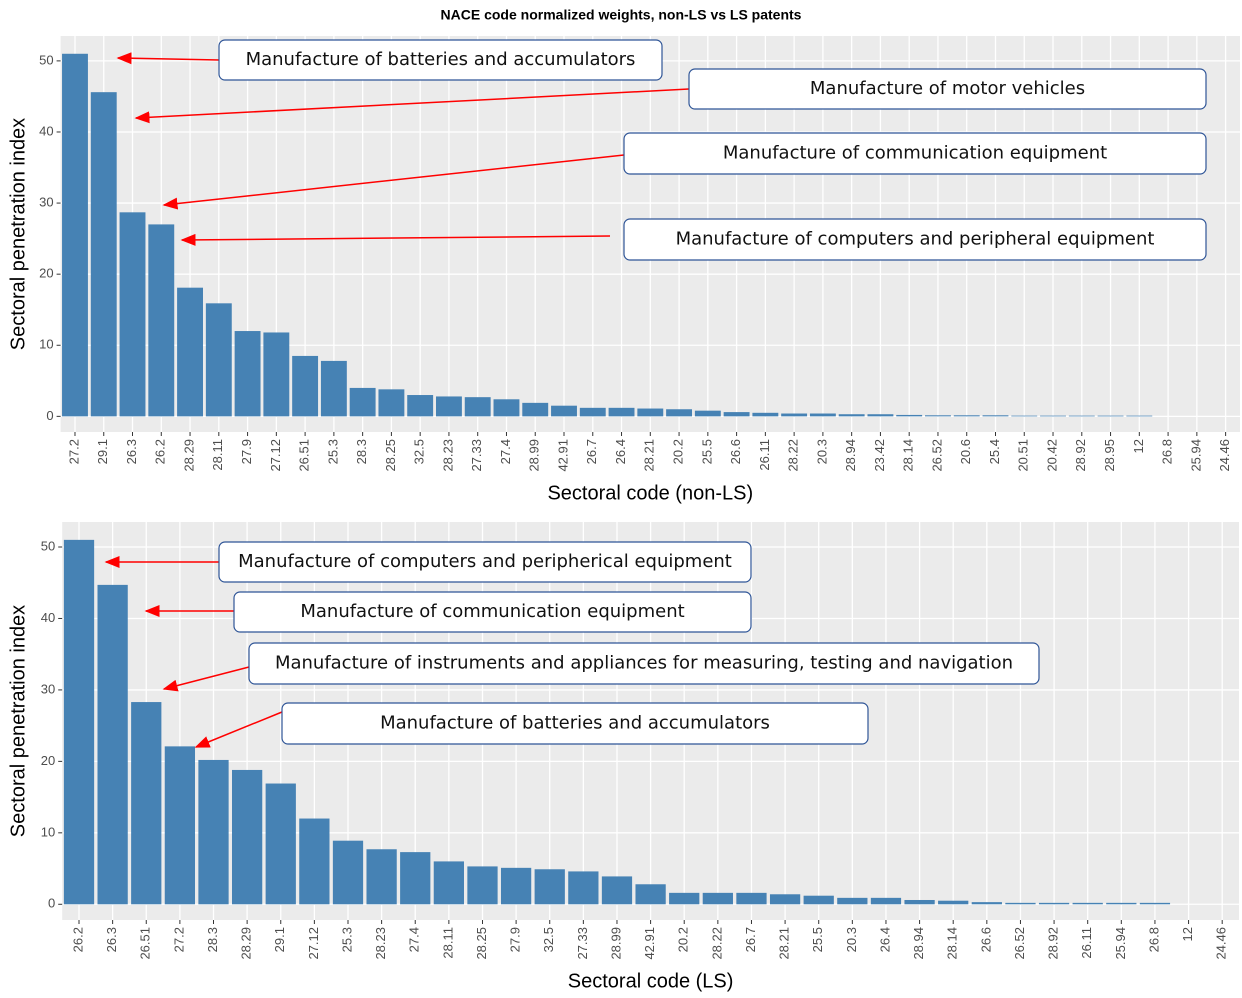  Describe the element at coordinates (131, 451) in the screenshot. I see `x-tick-label: 26.3` at that location.